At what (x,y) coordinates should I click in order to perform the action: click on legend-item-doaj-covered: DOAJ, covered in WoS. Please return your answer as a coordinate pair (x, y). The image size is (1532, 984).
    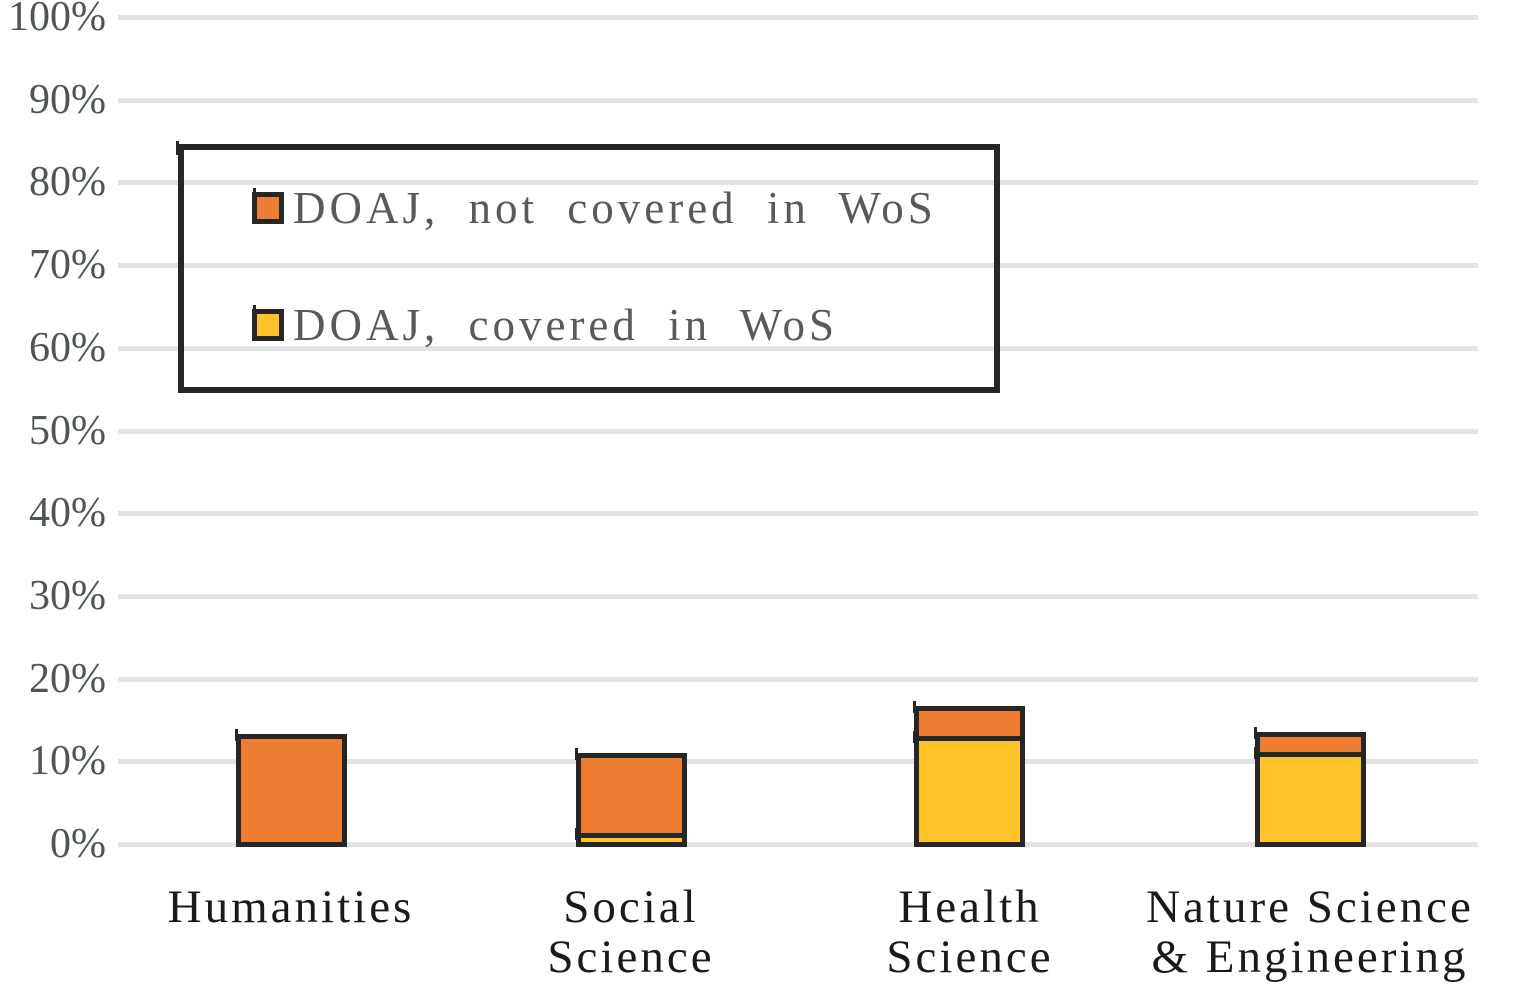
    Looking at the image, I should click on (545, 325).